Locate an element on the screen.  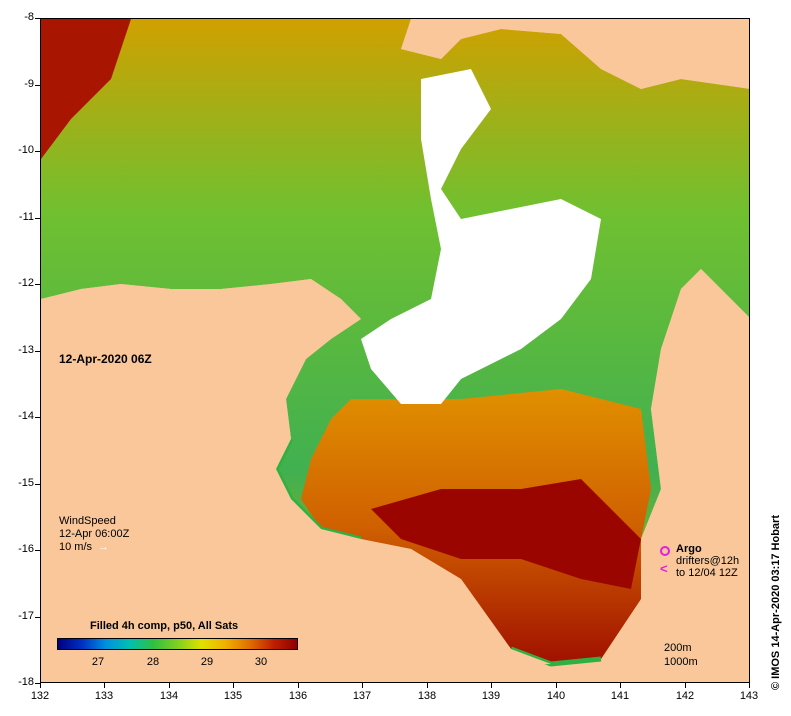
argo-legend: Argo drifters@12h < to 12/04 12Z is located at coordinates (699, 561).